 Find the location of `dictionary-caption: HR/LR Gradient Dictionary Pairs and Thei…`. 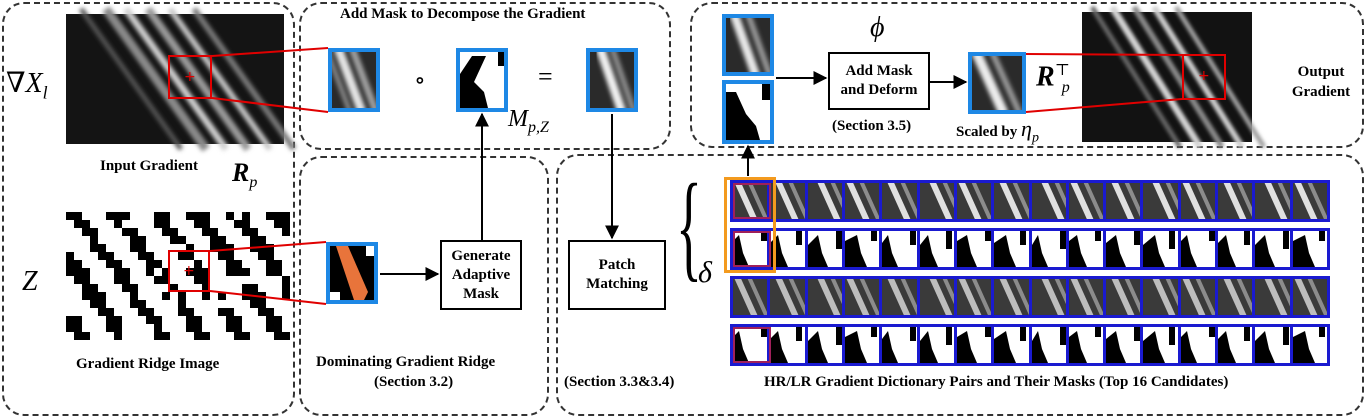

dictionary-caption: HR/LR Gradient Dictionary Pairs and Thei… is located at coordinates (996, 382).